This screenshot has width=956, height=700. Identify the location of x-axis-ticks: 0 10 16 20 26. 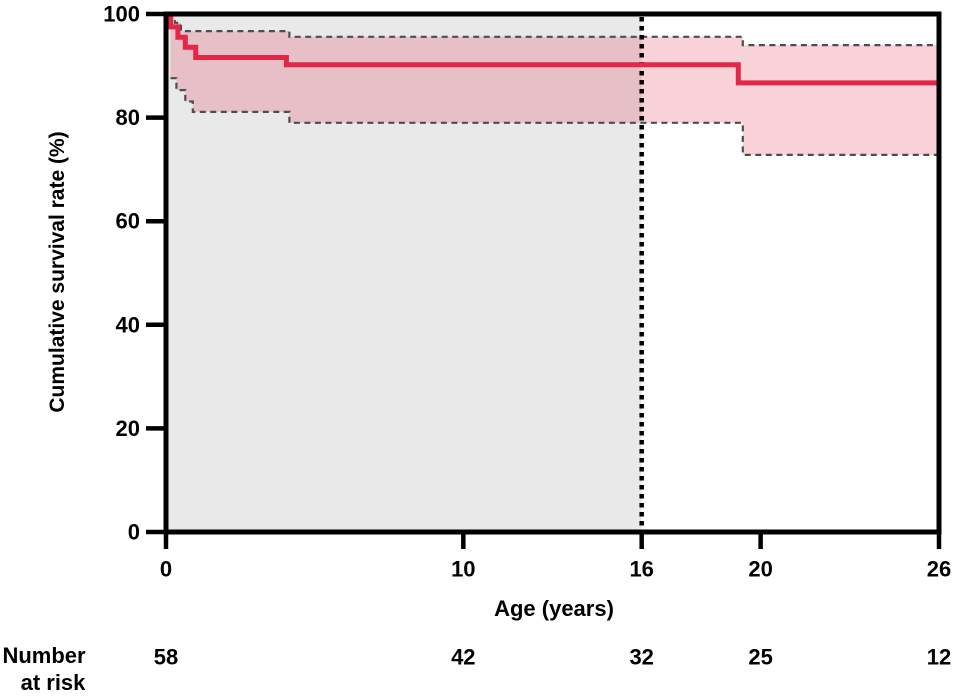
(555, 558).